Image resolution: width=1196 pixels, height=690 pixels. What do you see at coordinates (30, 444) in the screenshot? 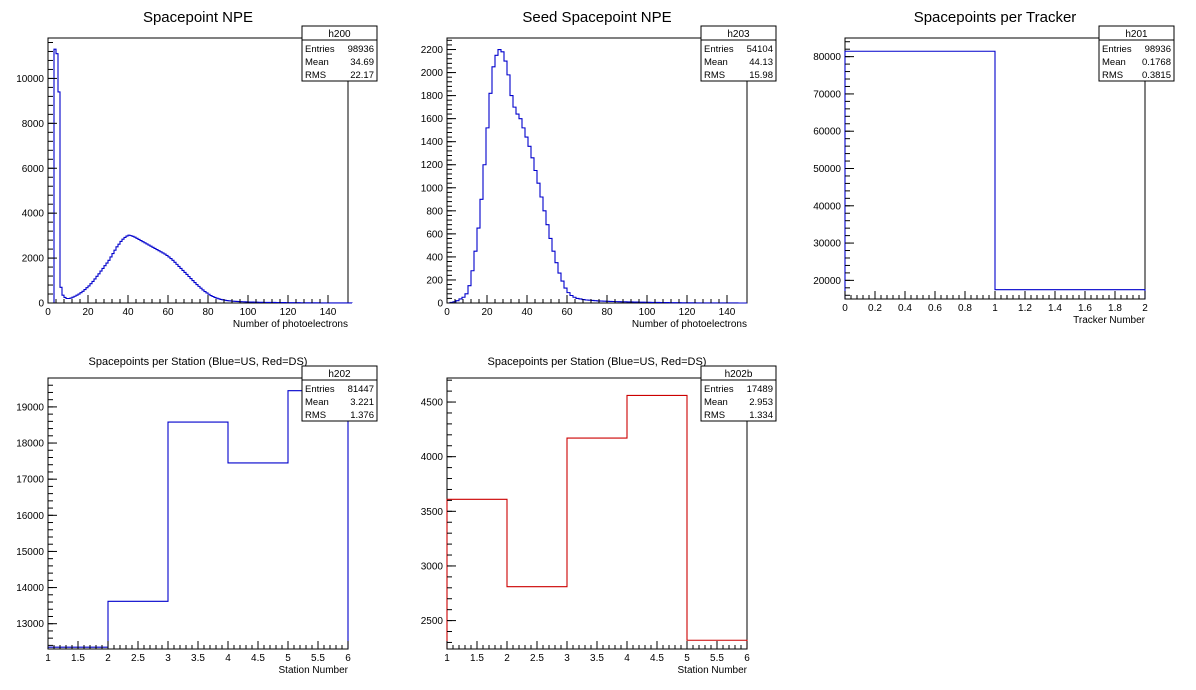
I see `y-tick-label: 18000` at bounding box center [30, 444].